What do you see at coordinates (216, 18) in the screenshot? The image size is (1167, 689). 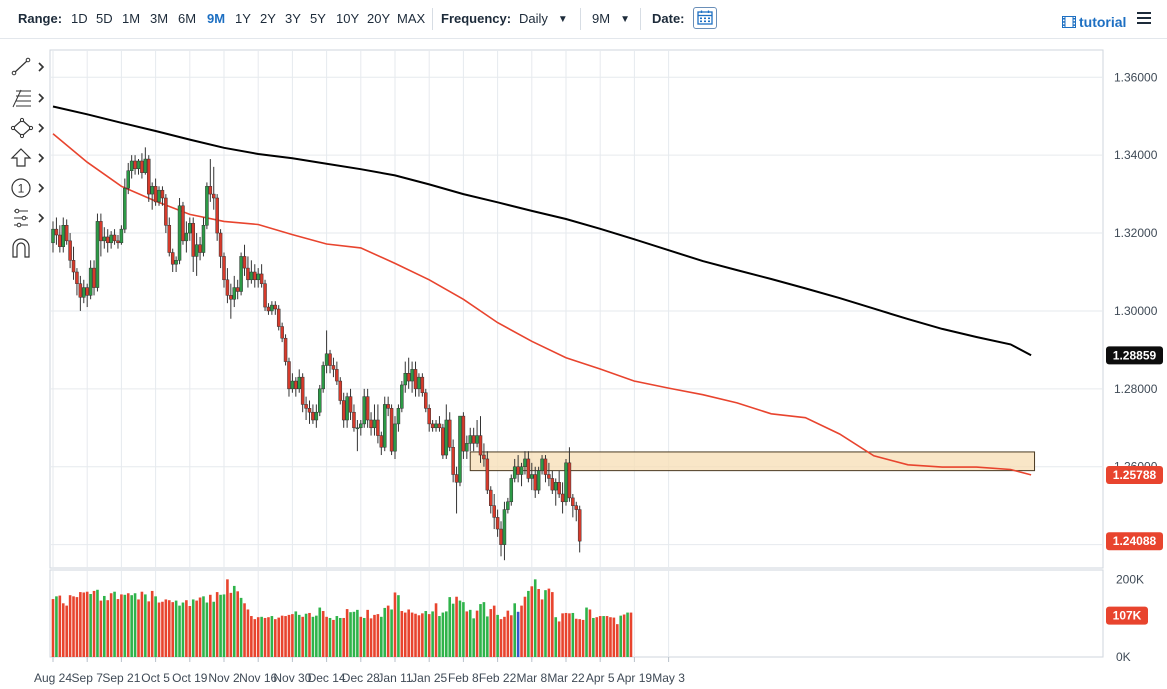 I see `range-9m: 9M` at bounding box center [216, 18].